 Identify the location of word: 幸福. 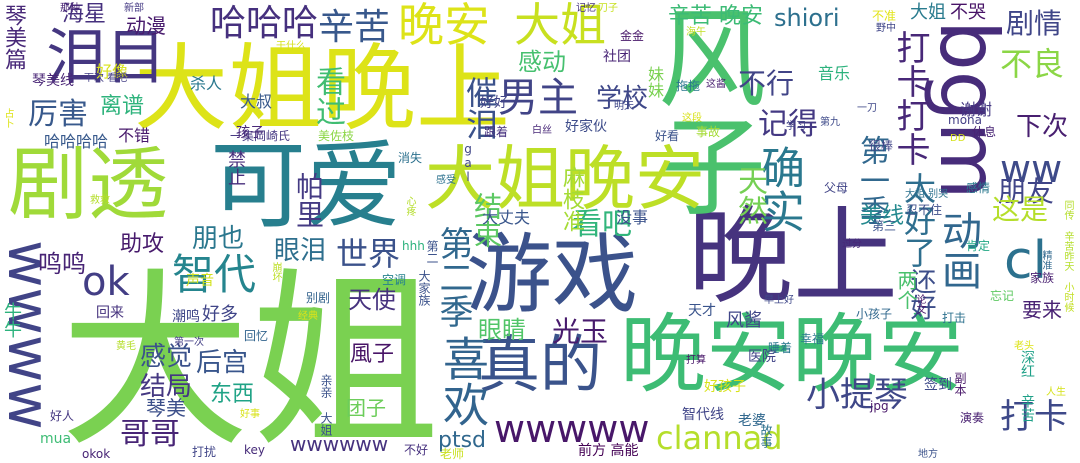
(812, 339).